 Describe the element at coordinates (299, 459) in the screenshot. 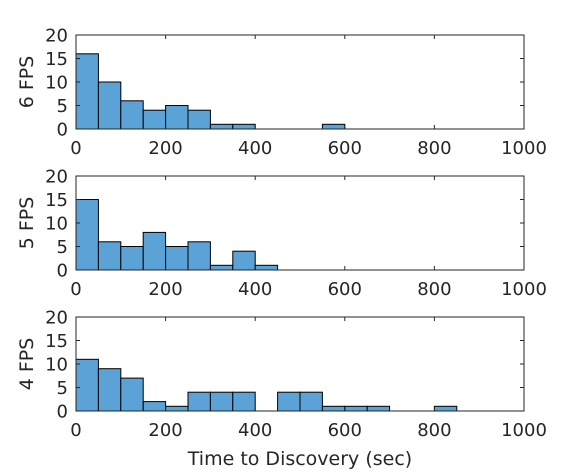

I see `x-axis-title: Time to Discovery (sec)` at that location.